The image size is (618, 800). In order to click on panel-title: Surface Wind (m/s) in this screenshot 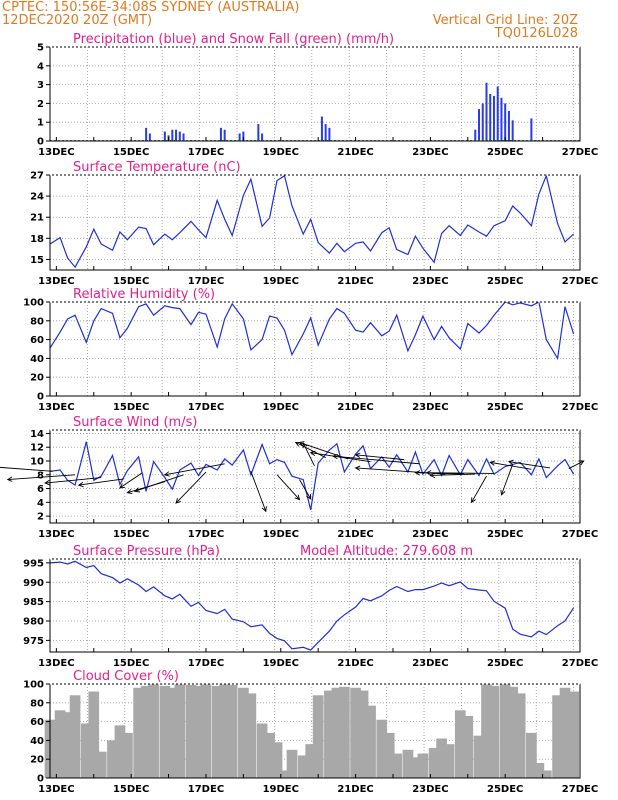, I will do `click(135, 422)`.